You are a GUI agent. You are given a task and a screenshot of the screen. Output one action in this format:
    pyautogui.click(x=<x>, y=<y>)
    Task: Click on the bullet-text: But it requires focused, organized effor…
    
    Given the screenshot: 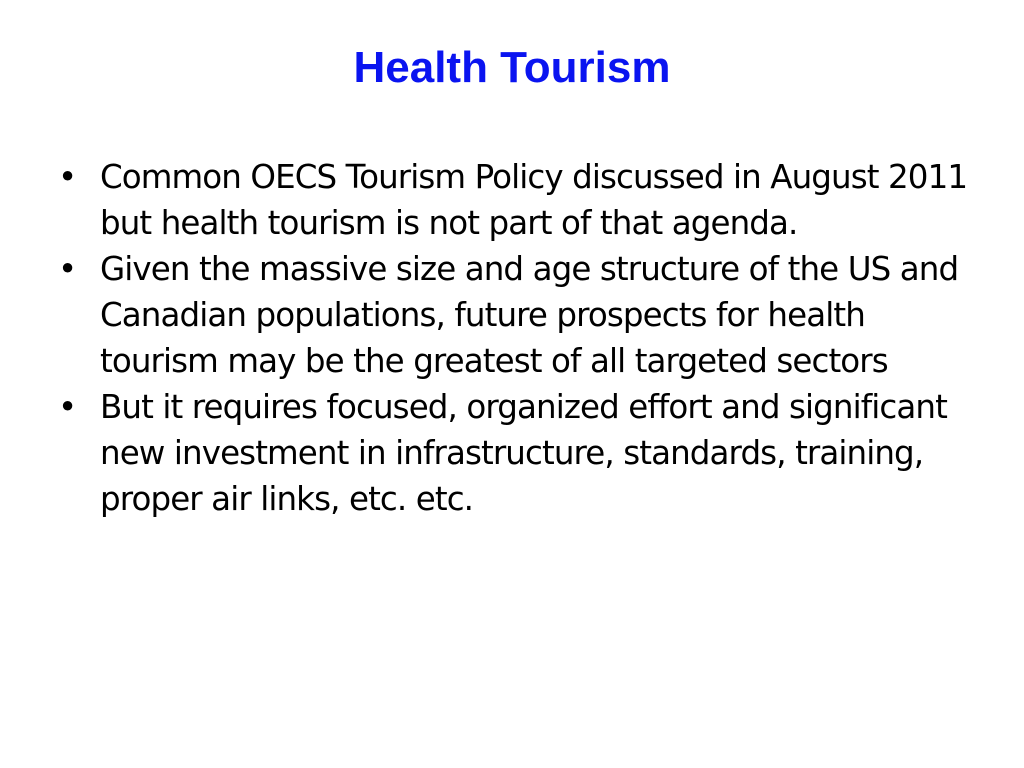 What is the action you would take?
    pyautogui.click(x=524, y=453)
    